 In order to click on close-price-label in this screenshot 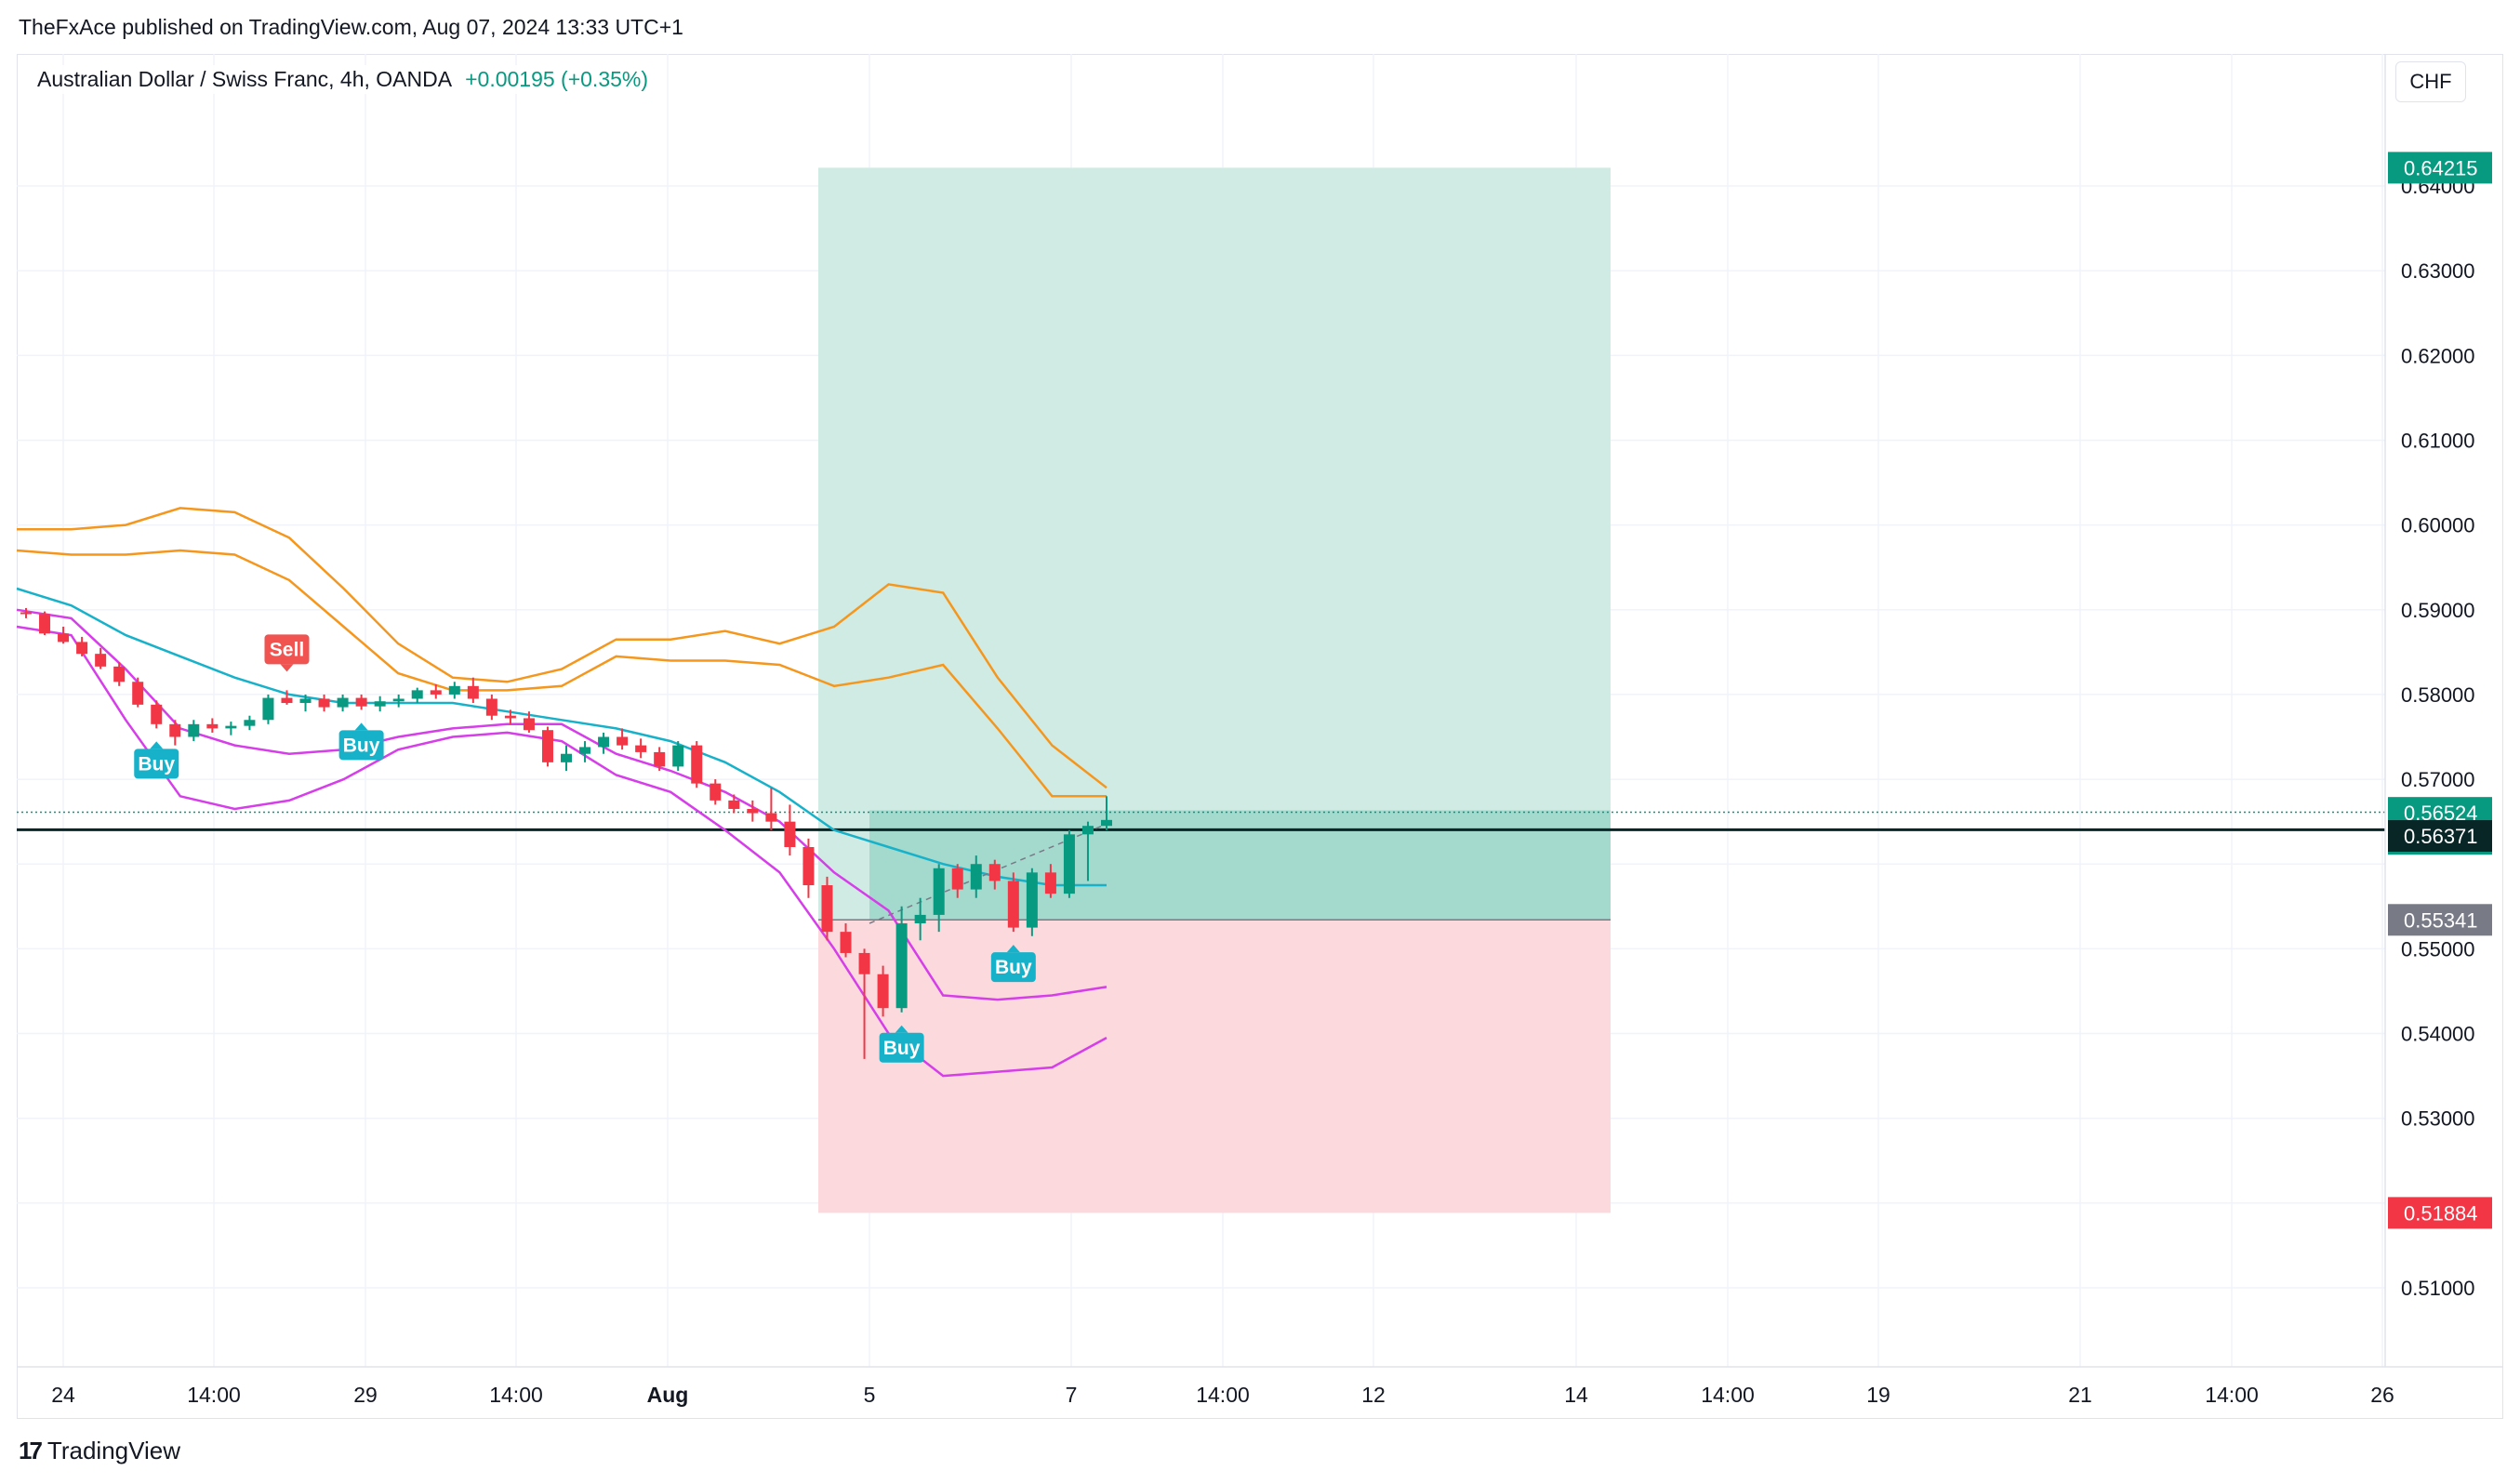, I will do `click(2440, 836)`.